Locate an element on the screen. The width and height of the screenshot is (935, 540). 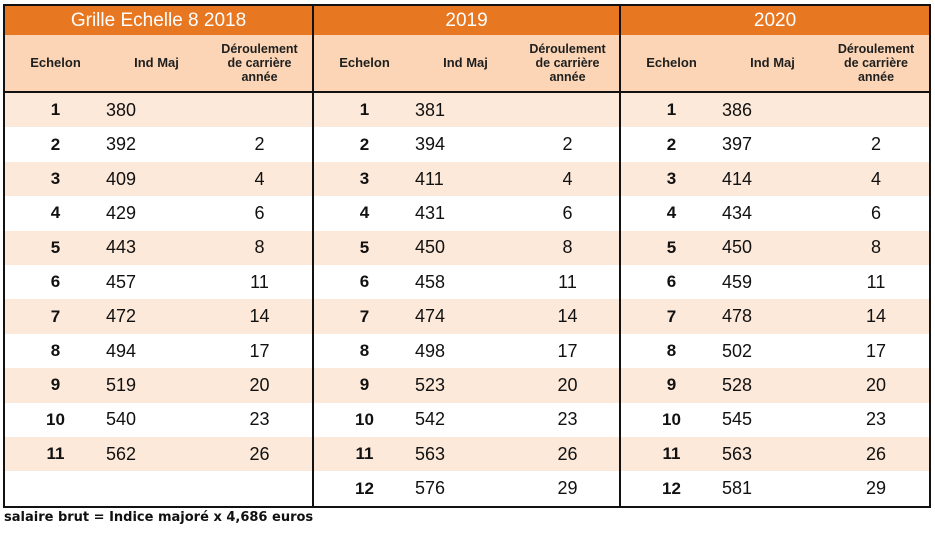
echelon-cell-2018: 5 is located at coordinates (55, 248).